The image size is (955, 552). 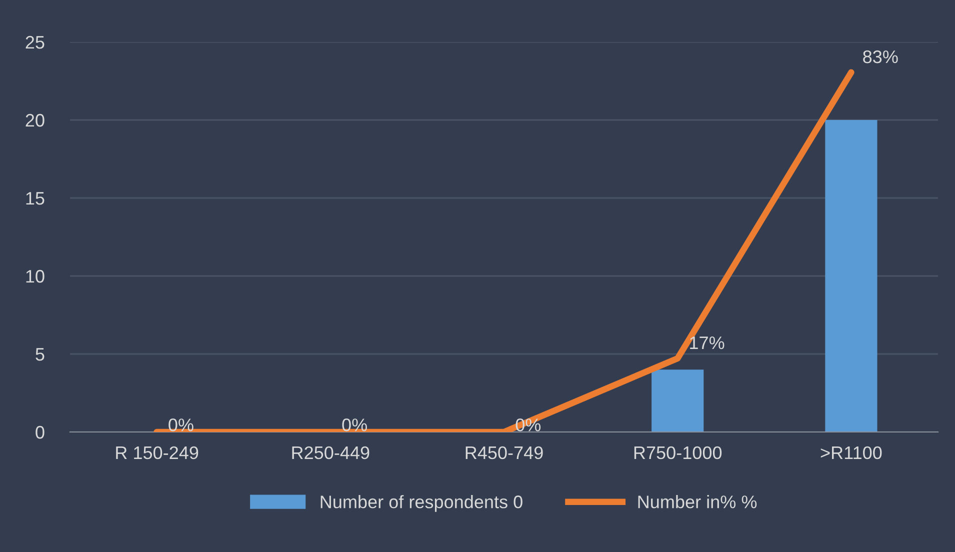 I want to click on legend-label: Number in% %, so click(x=697, y=501).